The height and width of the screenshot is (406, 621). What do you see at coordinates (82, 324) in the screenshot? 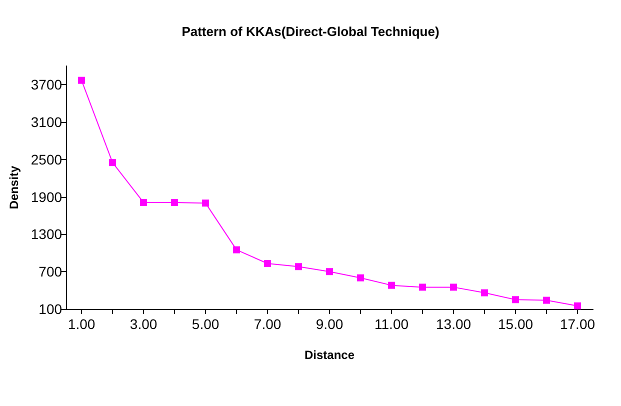
I see `x-tick-label: 1.00` at bounding box center [82, 324].